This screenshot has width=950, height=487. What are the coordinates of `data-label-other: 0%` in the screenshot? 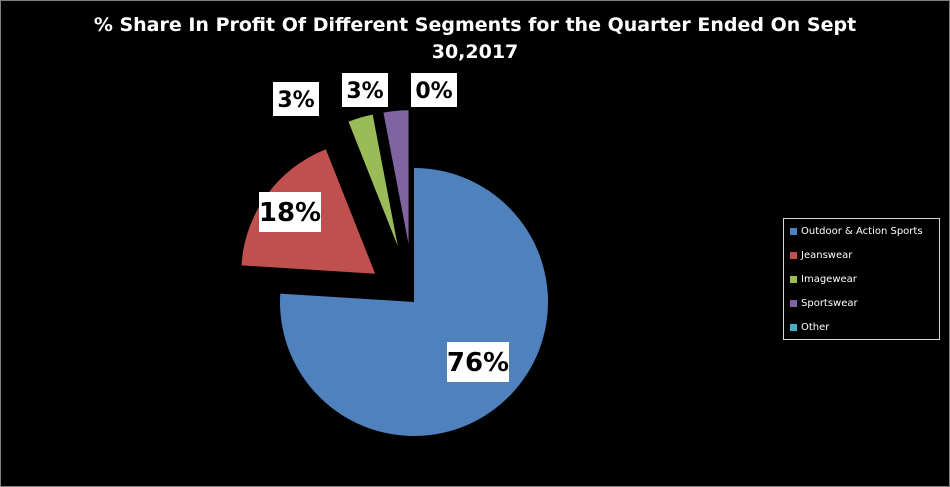 It's located at (434, 90).